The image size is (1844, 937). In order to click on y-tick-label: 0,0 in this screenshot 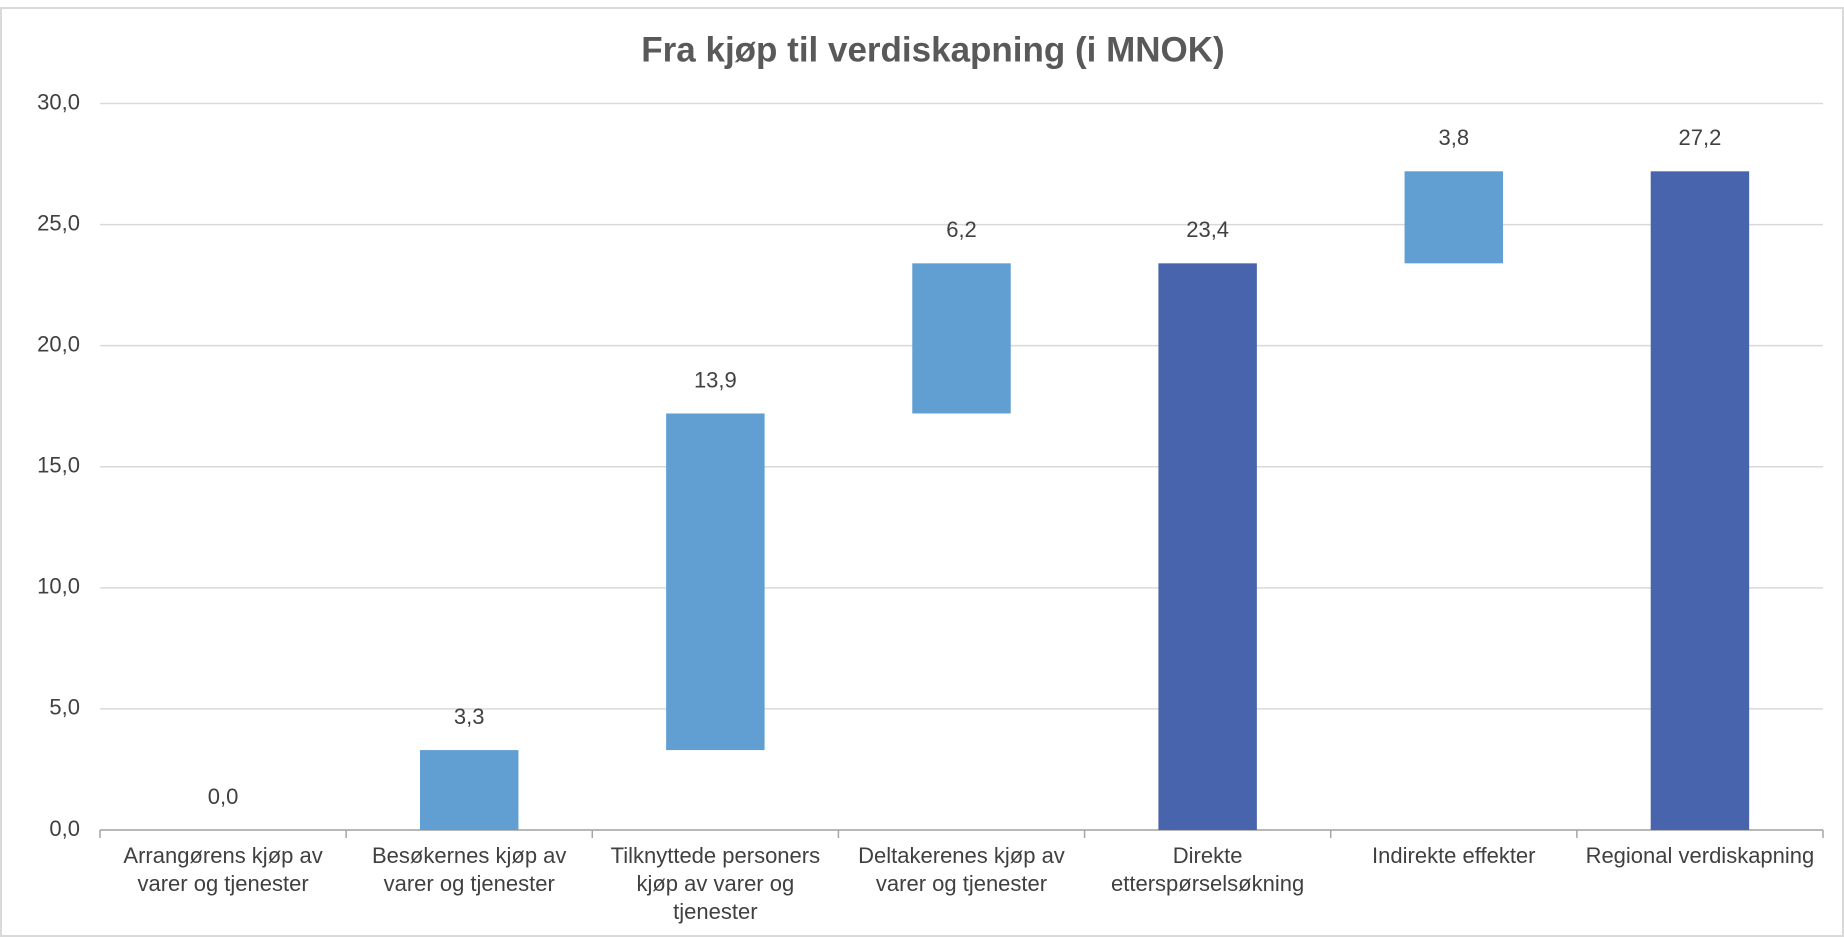, I will do `click(64, 828)`.